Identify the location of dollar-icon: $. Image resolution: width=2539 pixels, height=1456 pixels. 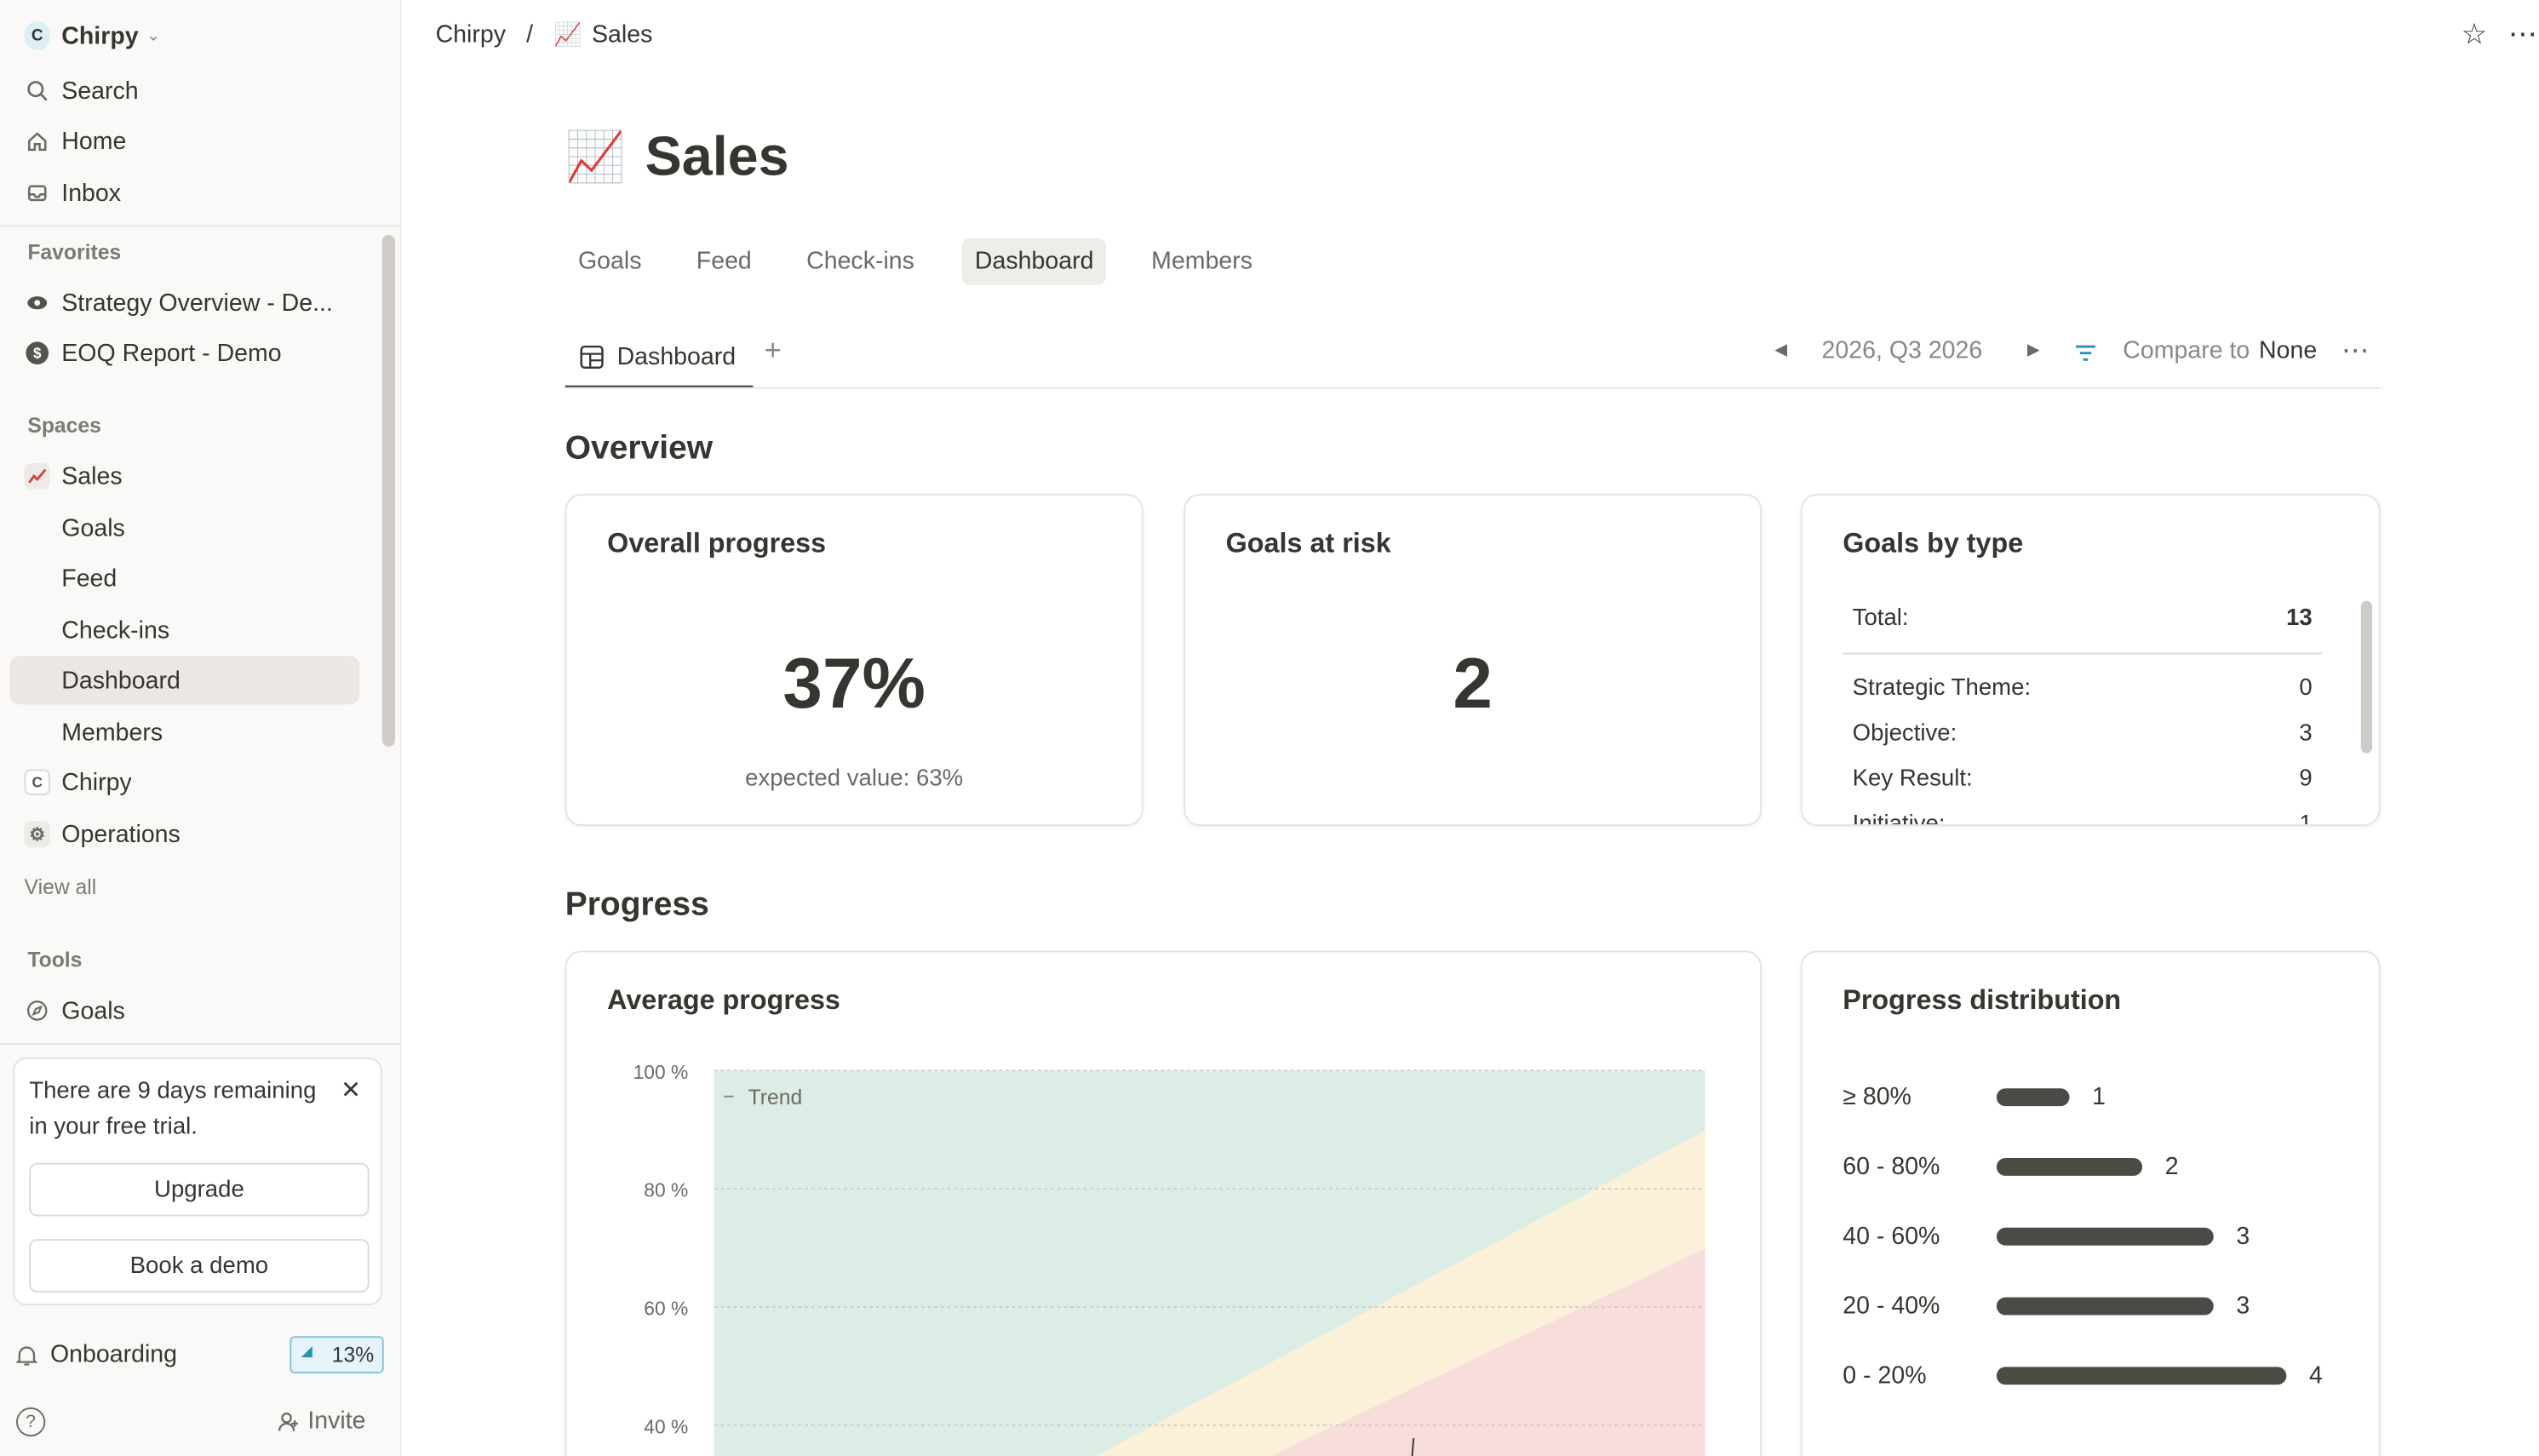
(37, 353).